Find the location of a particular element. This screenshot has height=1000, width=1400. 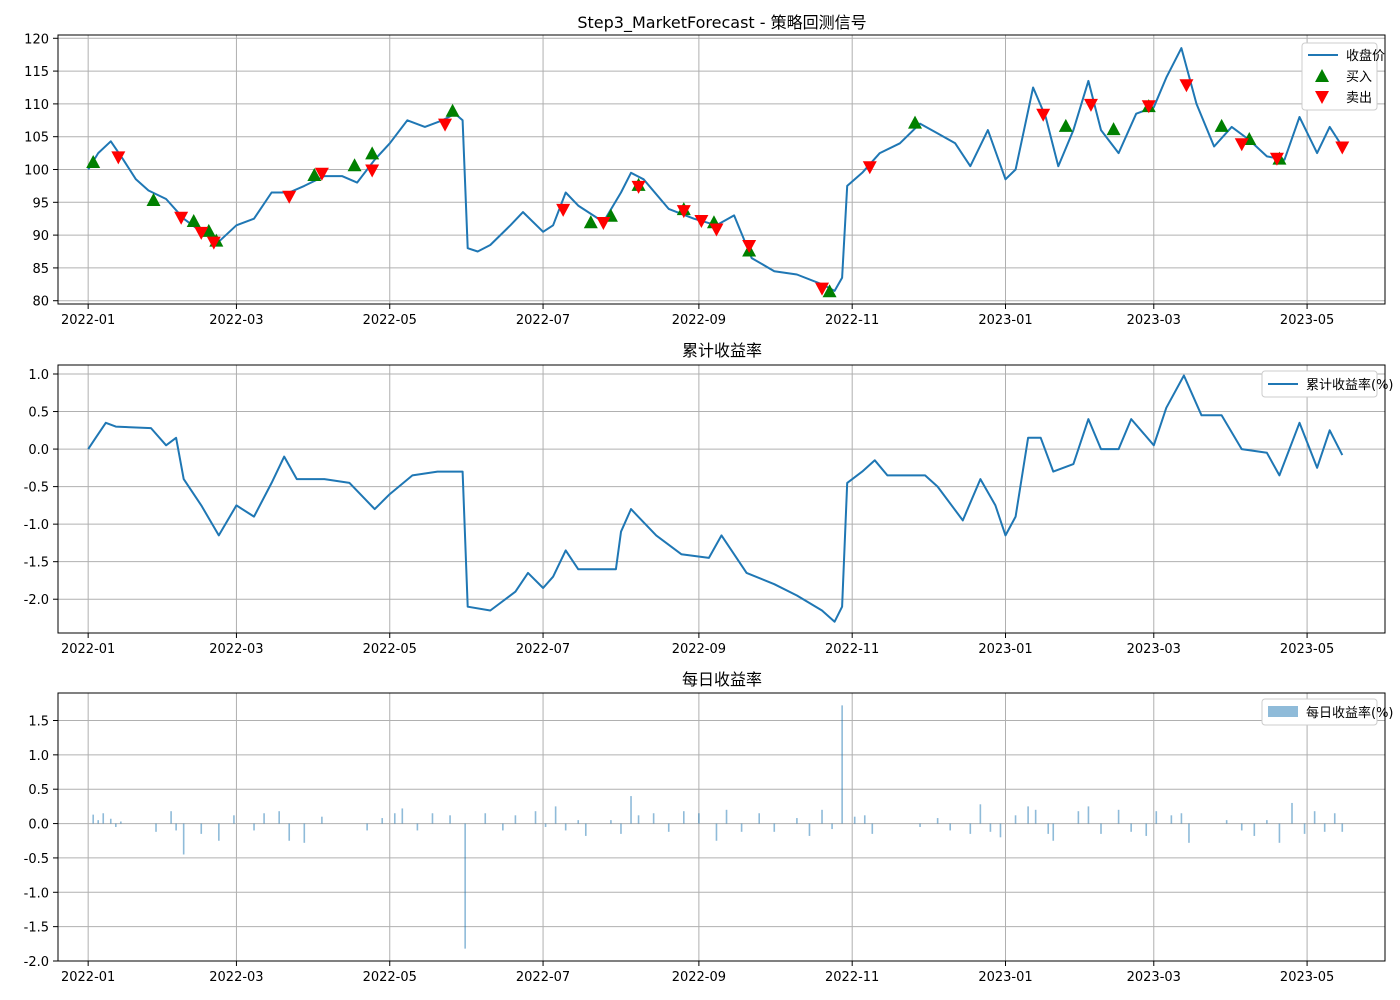

y-tick-label: -1.5 is located at coordinates (36, 928).